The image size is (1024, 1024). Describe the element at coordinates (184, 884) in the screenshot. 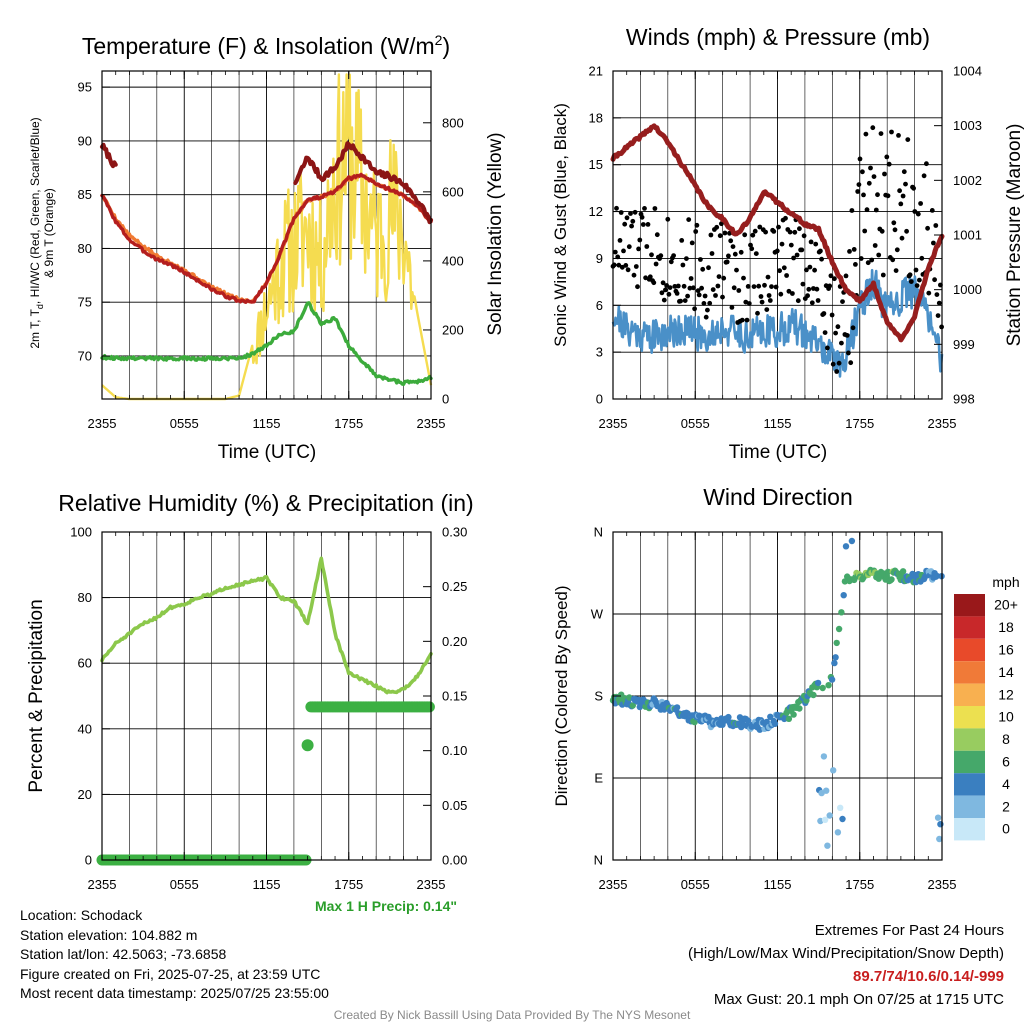

I see `x-tick-label: 0555` at that location.